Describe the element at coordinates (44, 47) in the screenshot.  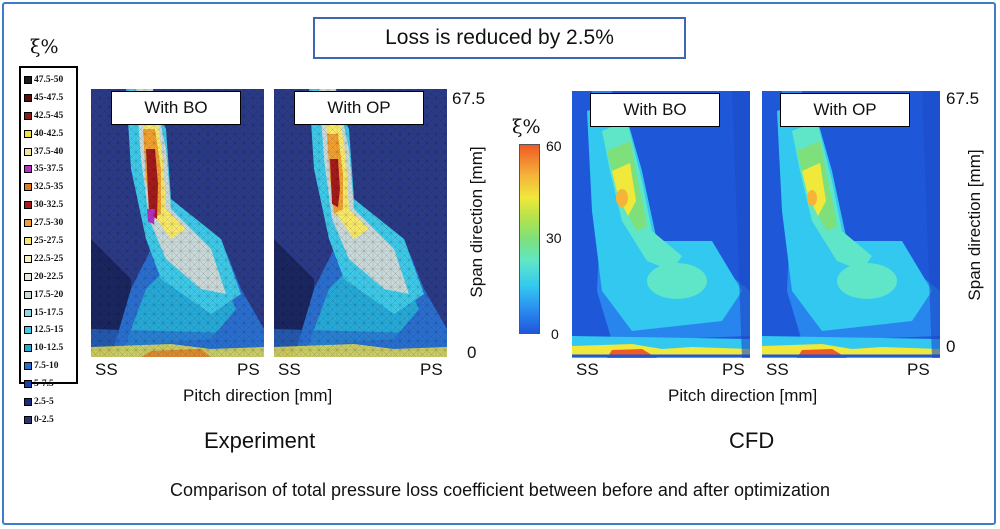
I see `legend-symbol: ξ%` at that location.